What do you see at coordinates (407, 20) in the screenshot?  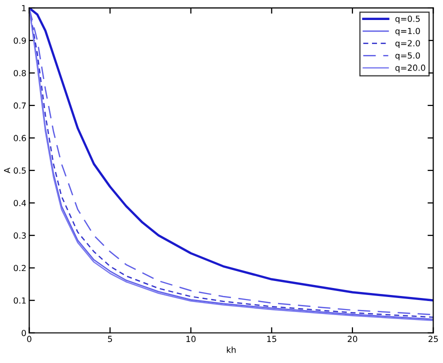 I see `legend-label: q=0.5` at bounding box center [407, 20].